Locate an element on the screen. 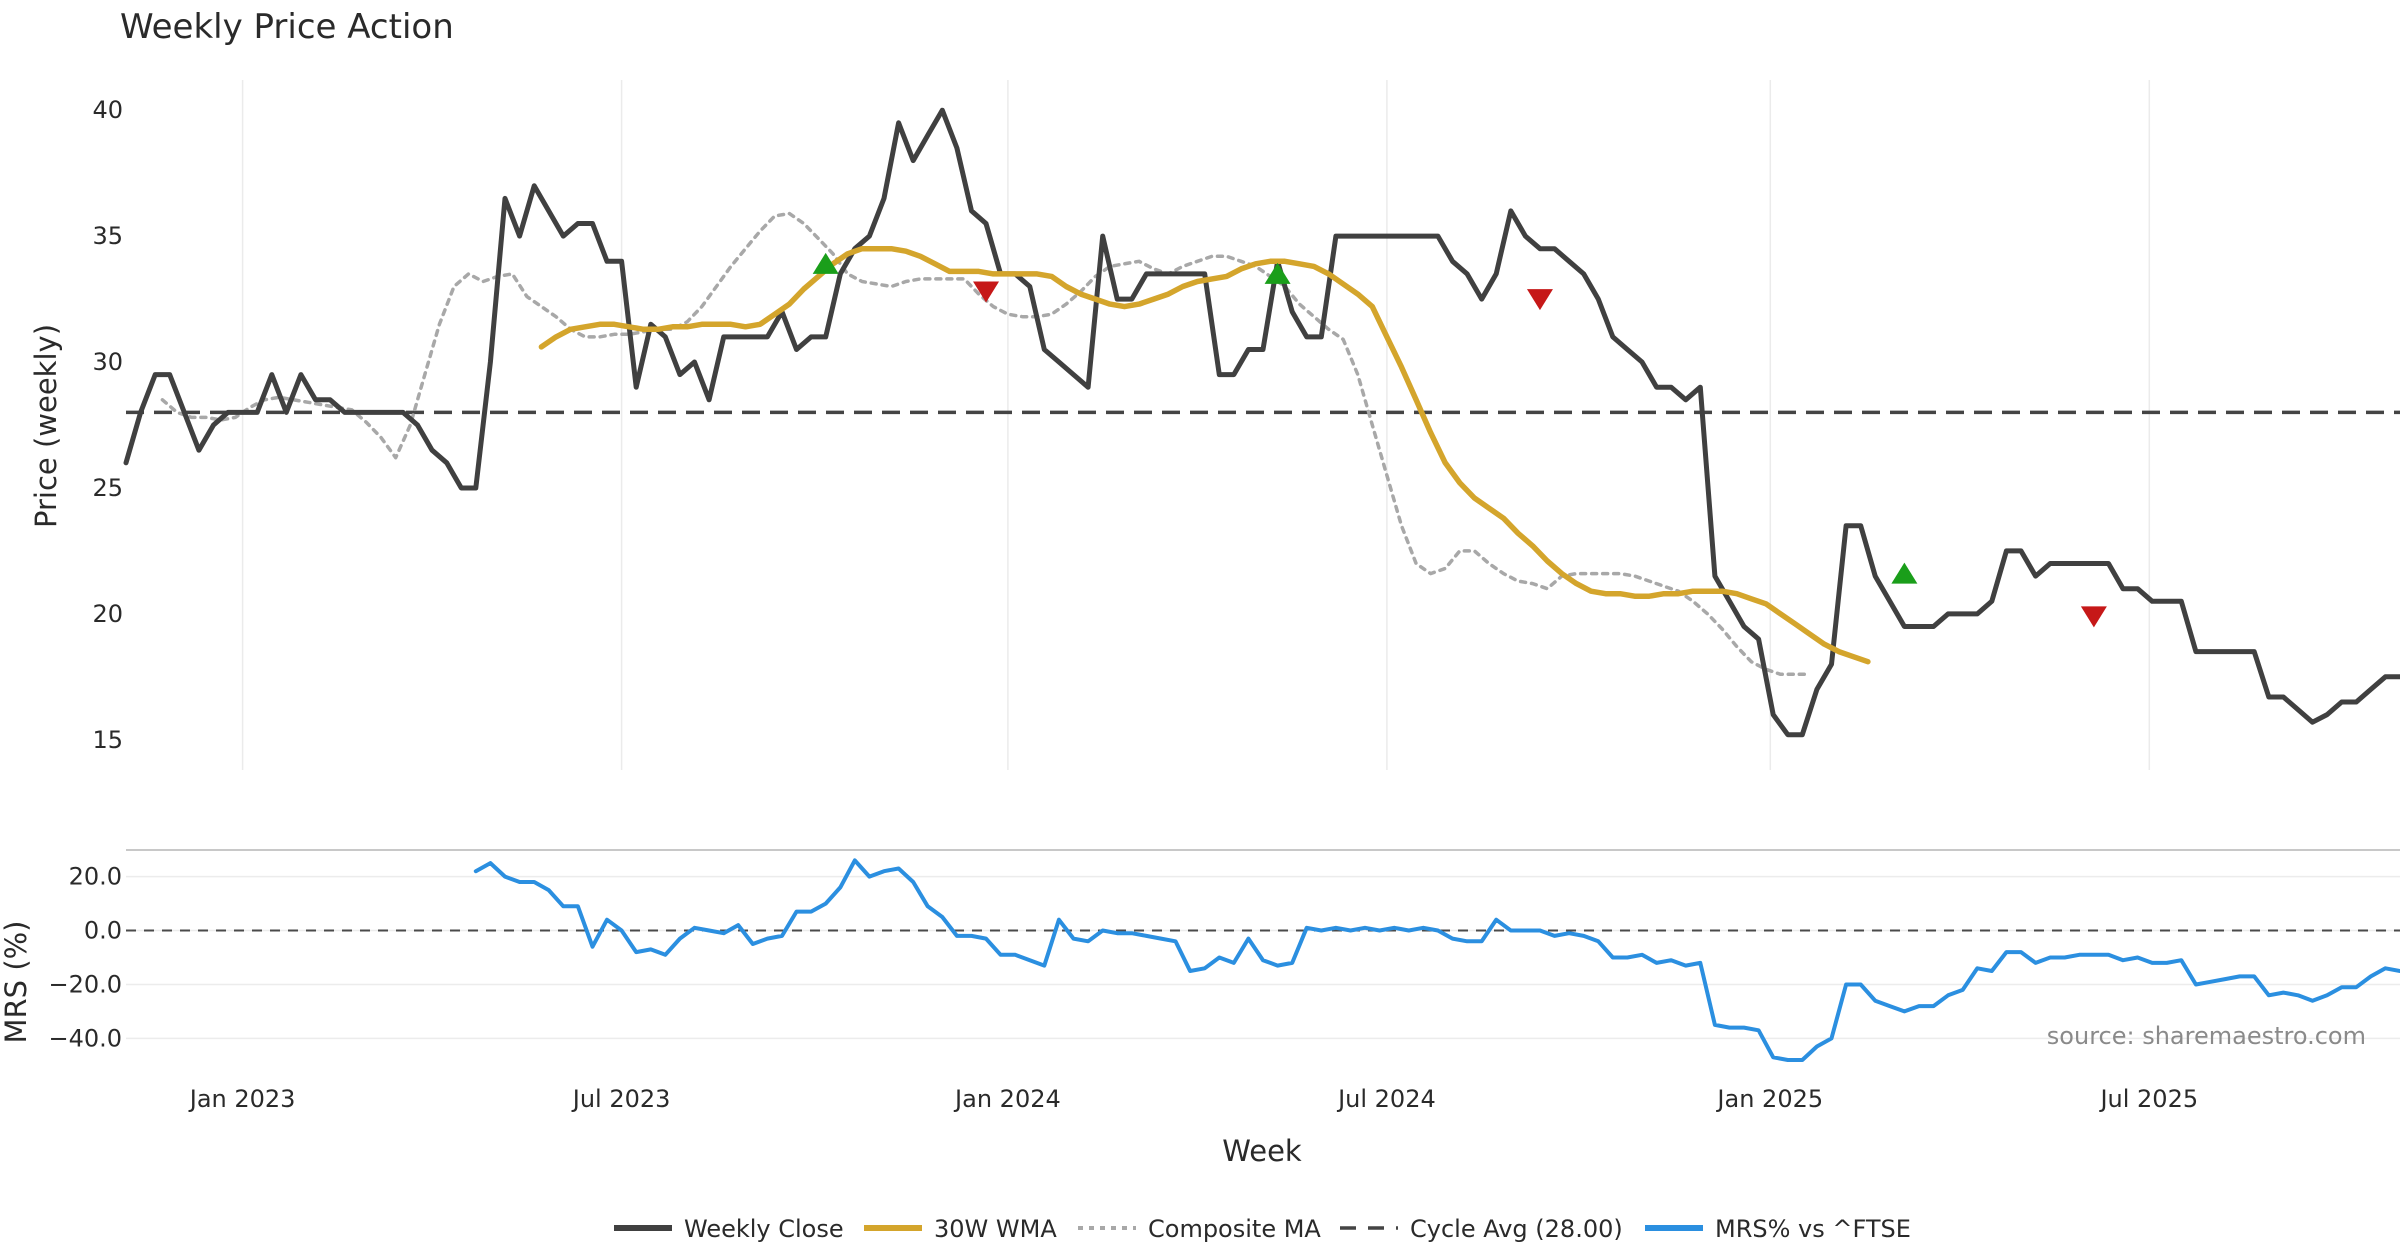 This screenshot has width=2400, height=1260. price-y-tick-label: 25 is located at coordinates (107, 488).